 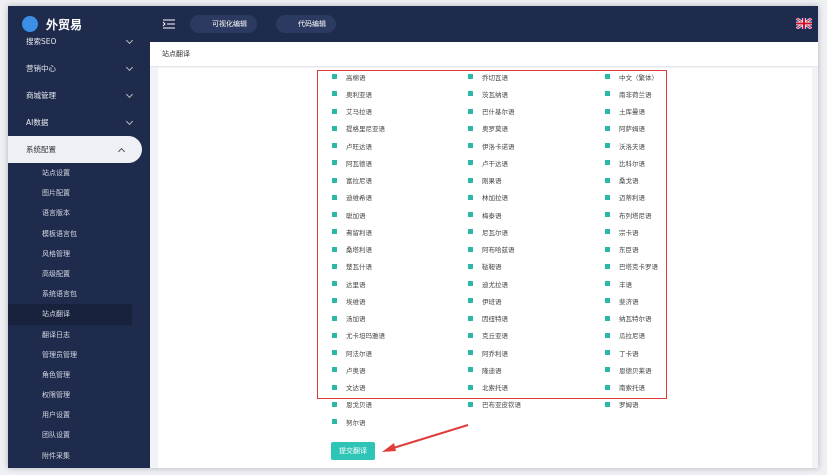 I want to click on language-option: 达里语, so click(x=400, y=283).